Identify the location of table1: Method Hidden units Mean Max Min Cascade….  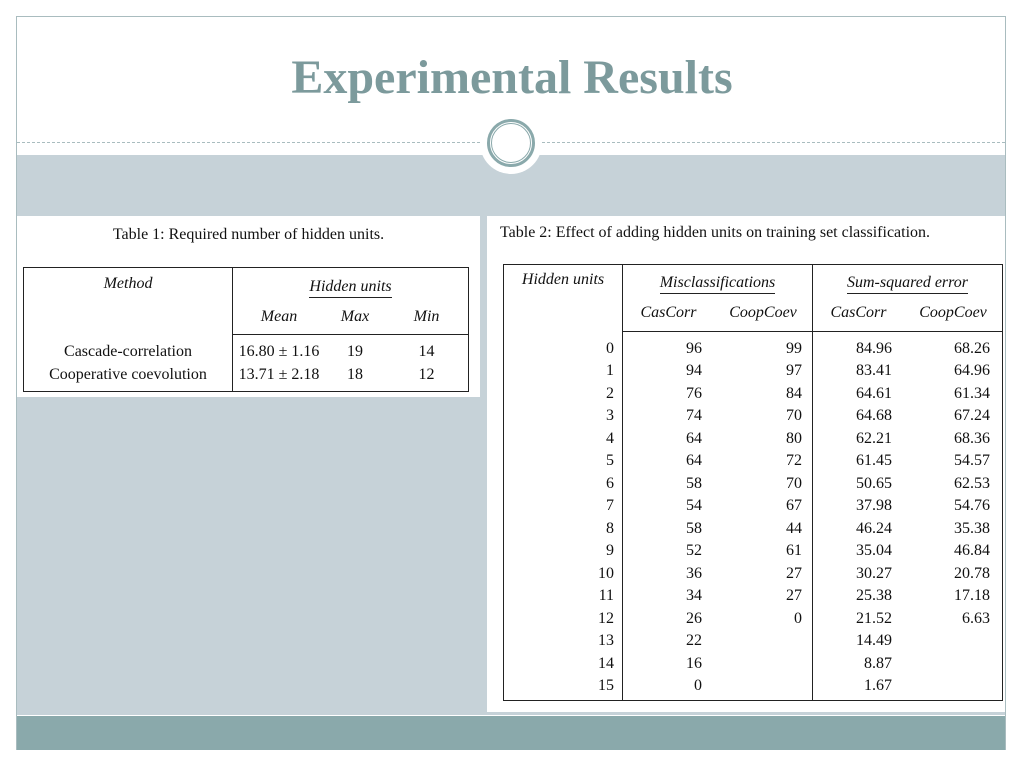
(246, 329).